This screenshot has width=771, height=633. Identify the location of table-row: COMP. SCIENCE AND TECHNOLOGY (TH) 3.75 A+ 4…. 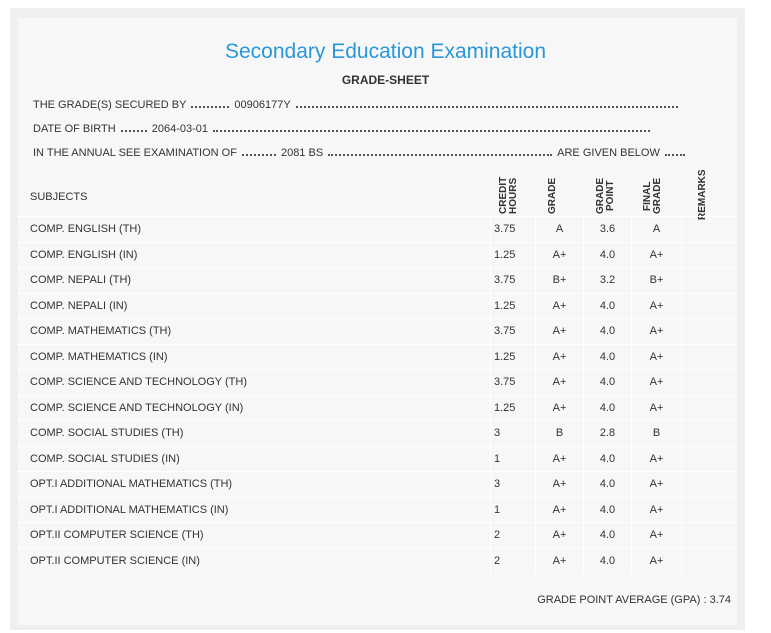
(377, 382).